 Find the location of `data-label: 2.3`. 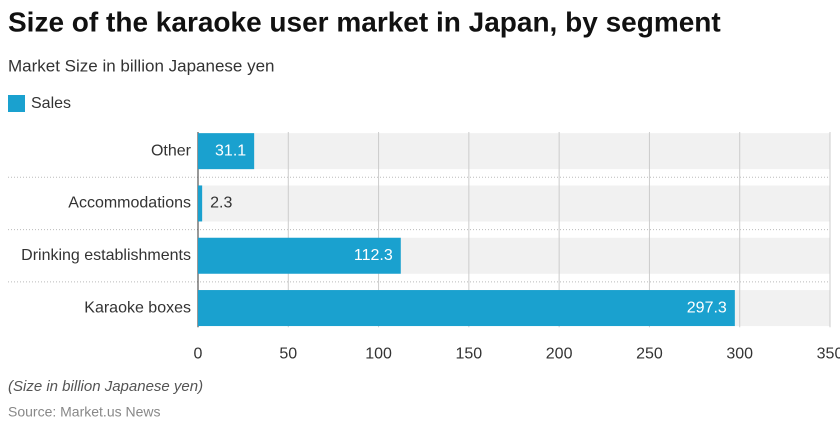

data-label: 2.3 is located at coordinates (221, 203).